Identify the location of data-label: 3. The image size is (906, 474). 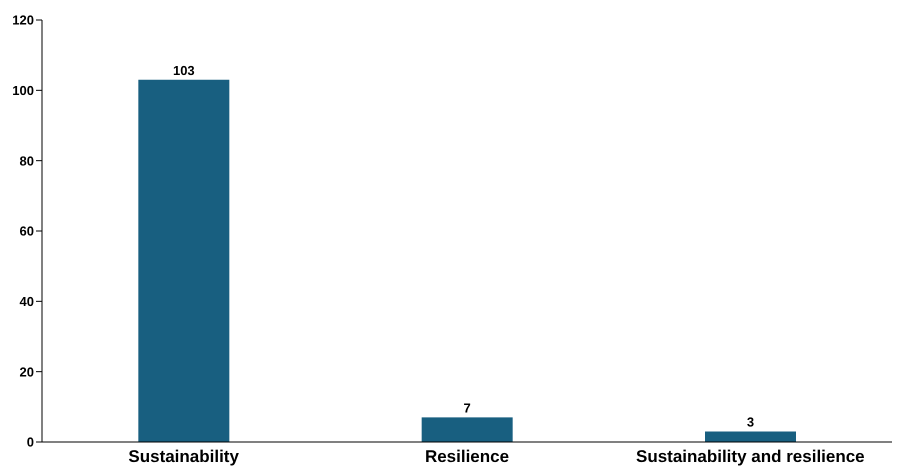
(750, 422).